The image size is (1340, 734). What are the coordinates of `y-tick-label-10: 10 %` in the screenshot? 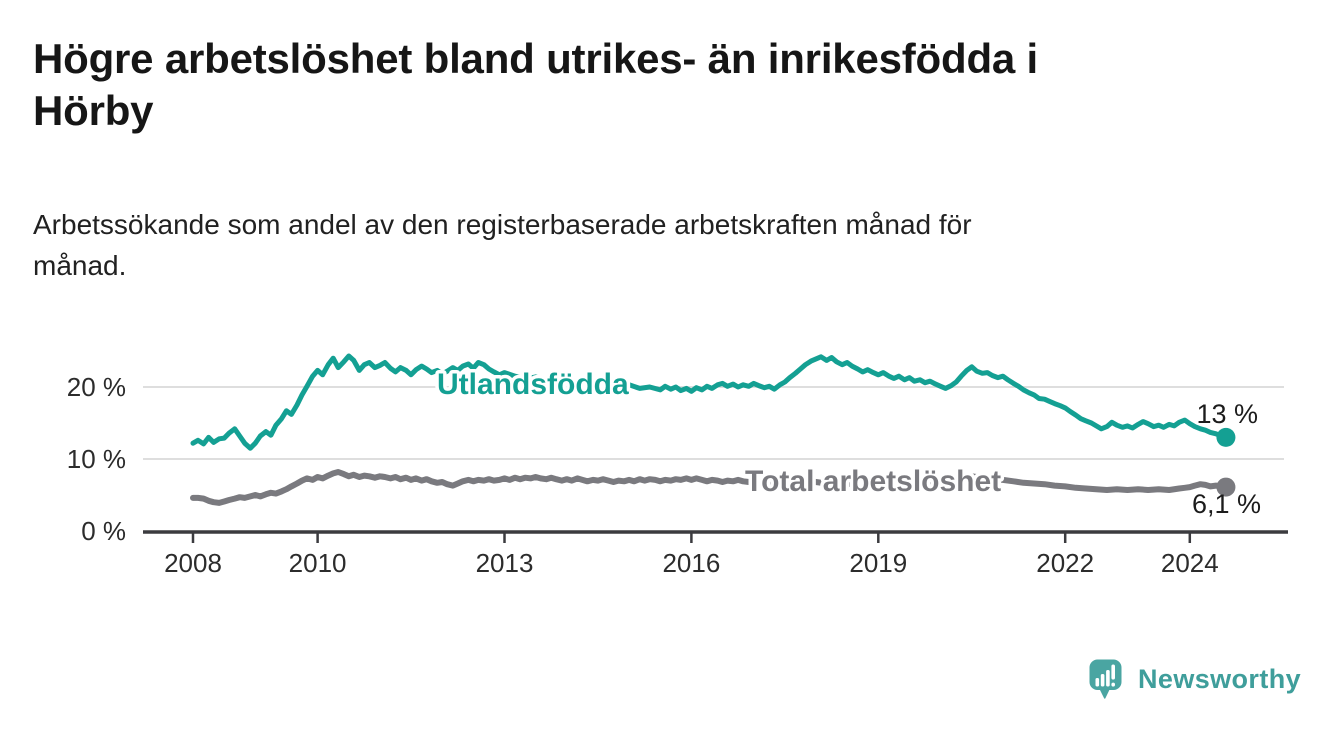 It's located at (96, 459).